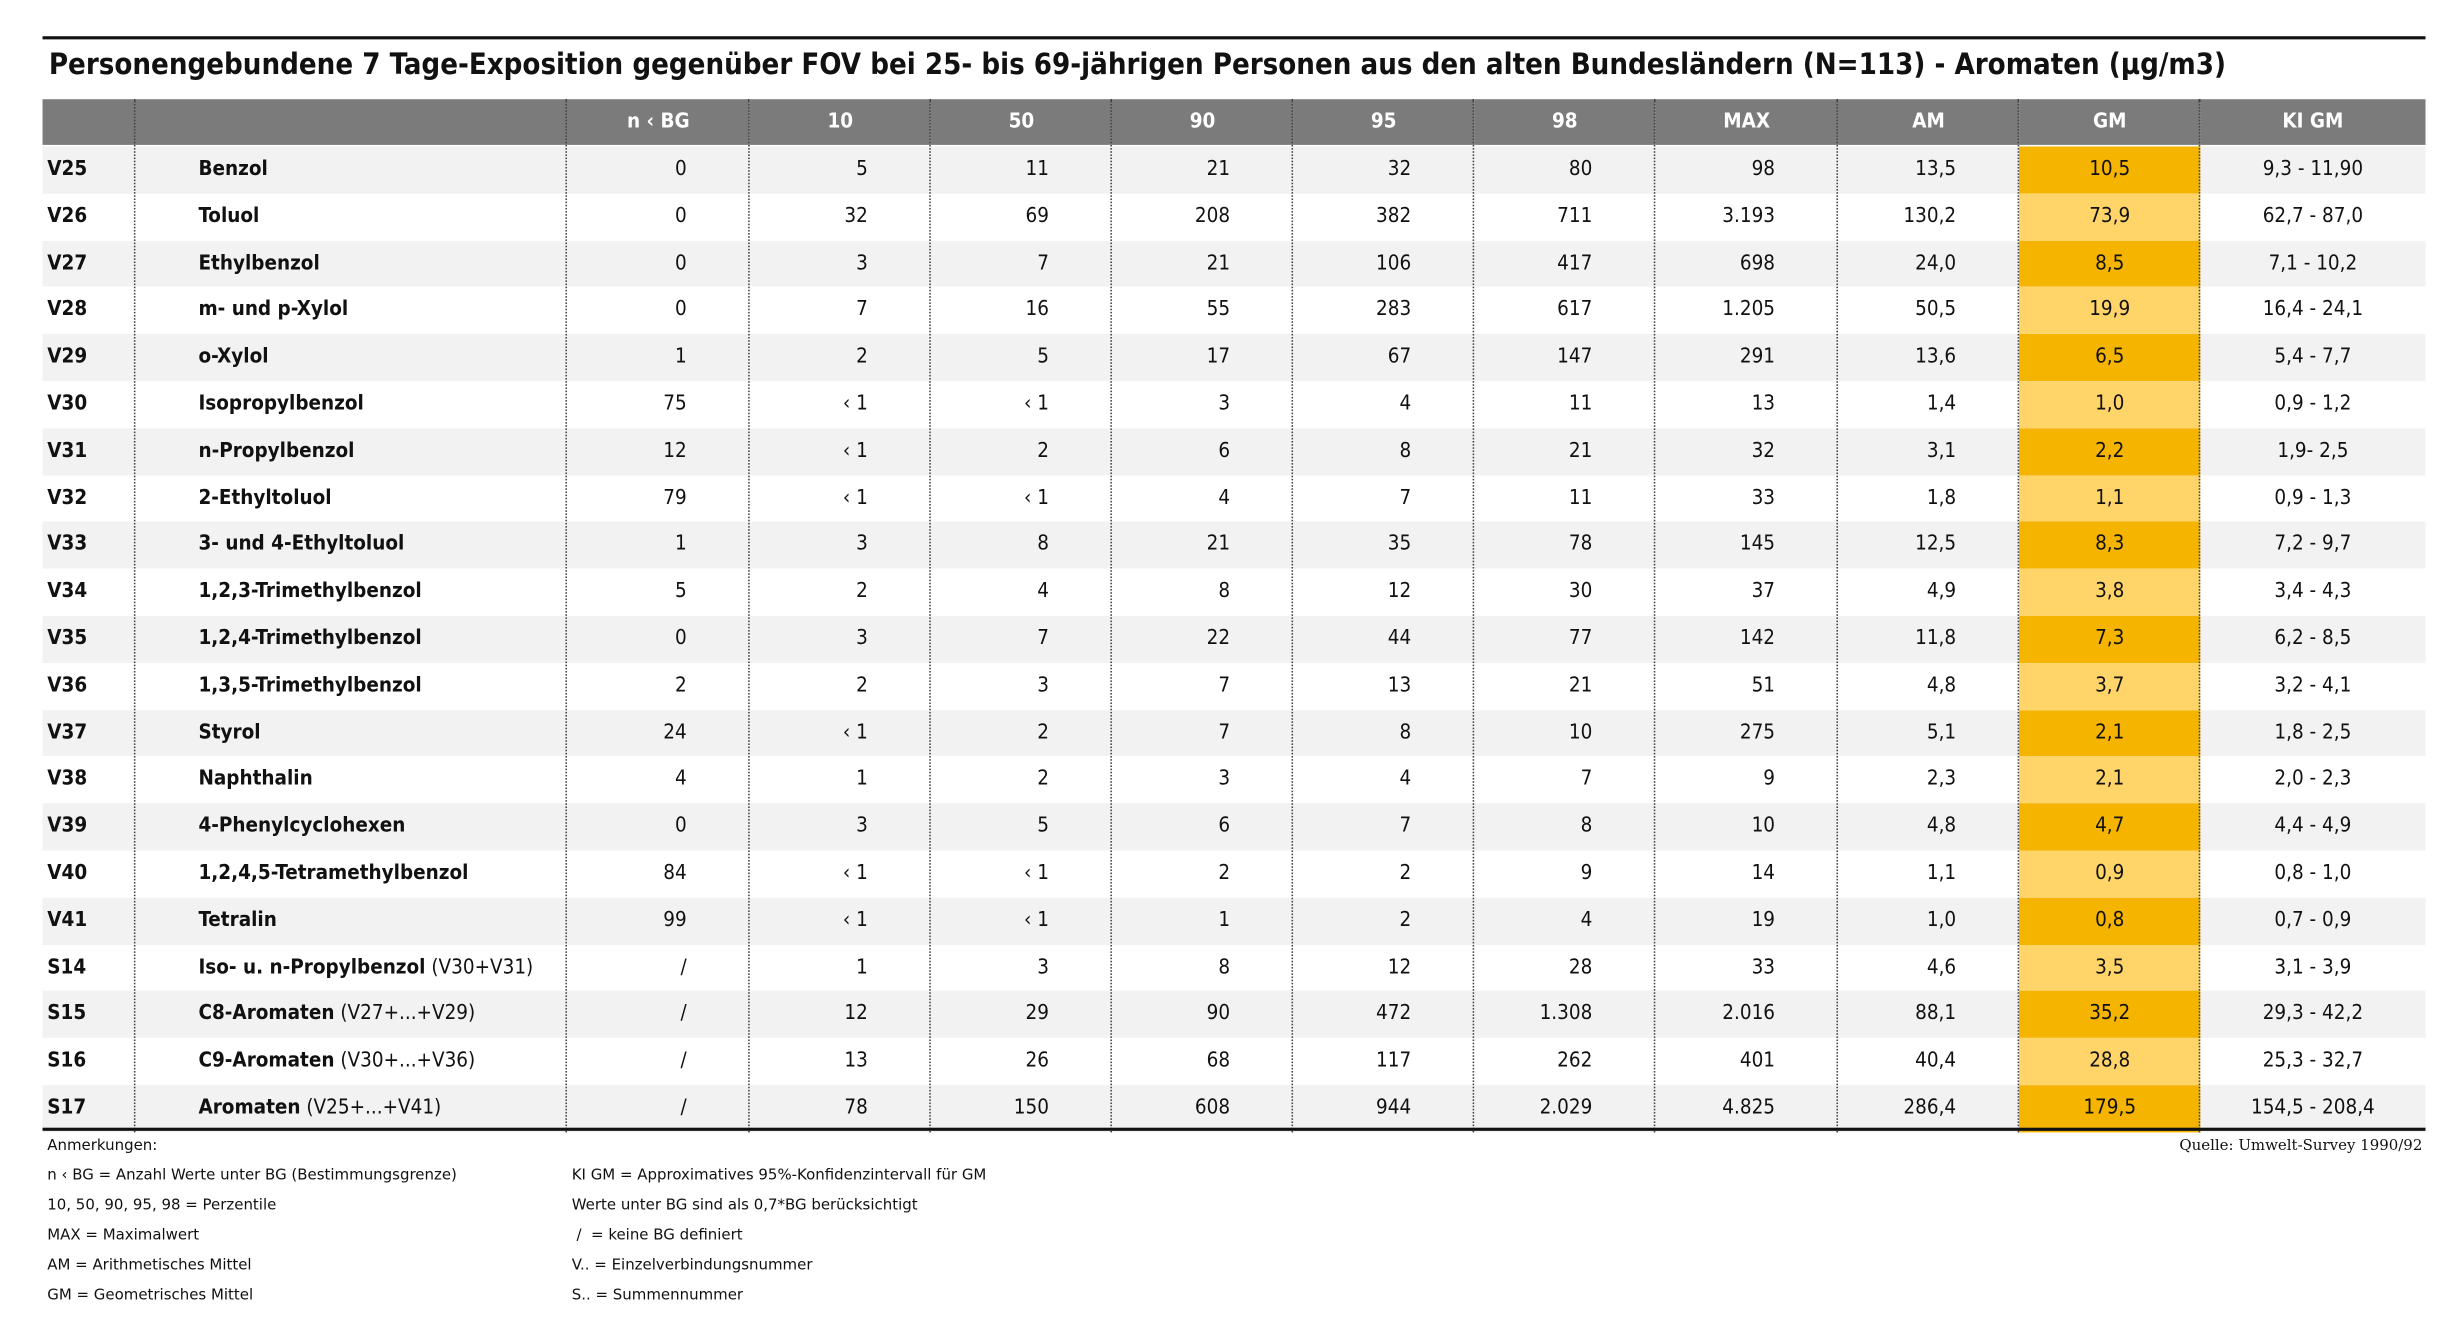 This screenshot has width=2457, height=1331. What do you see at coordinates (273, 310) in the screenshot?
I see `name: m- und p-Xylol` at bounding box center [273, 310].